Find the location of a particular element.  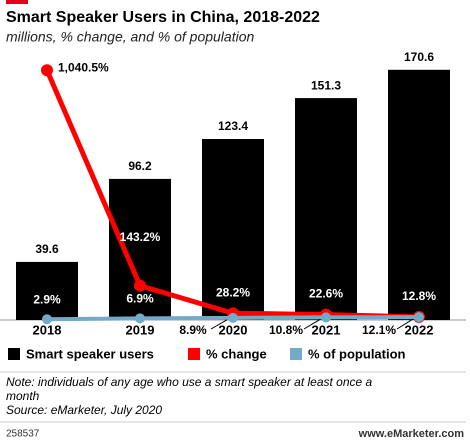

x-tick-label: 2021 is located at coordinates (326, 329).